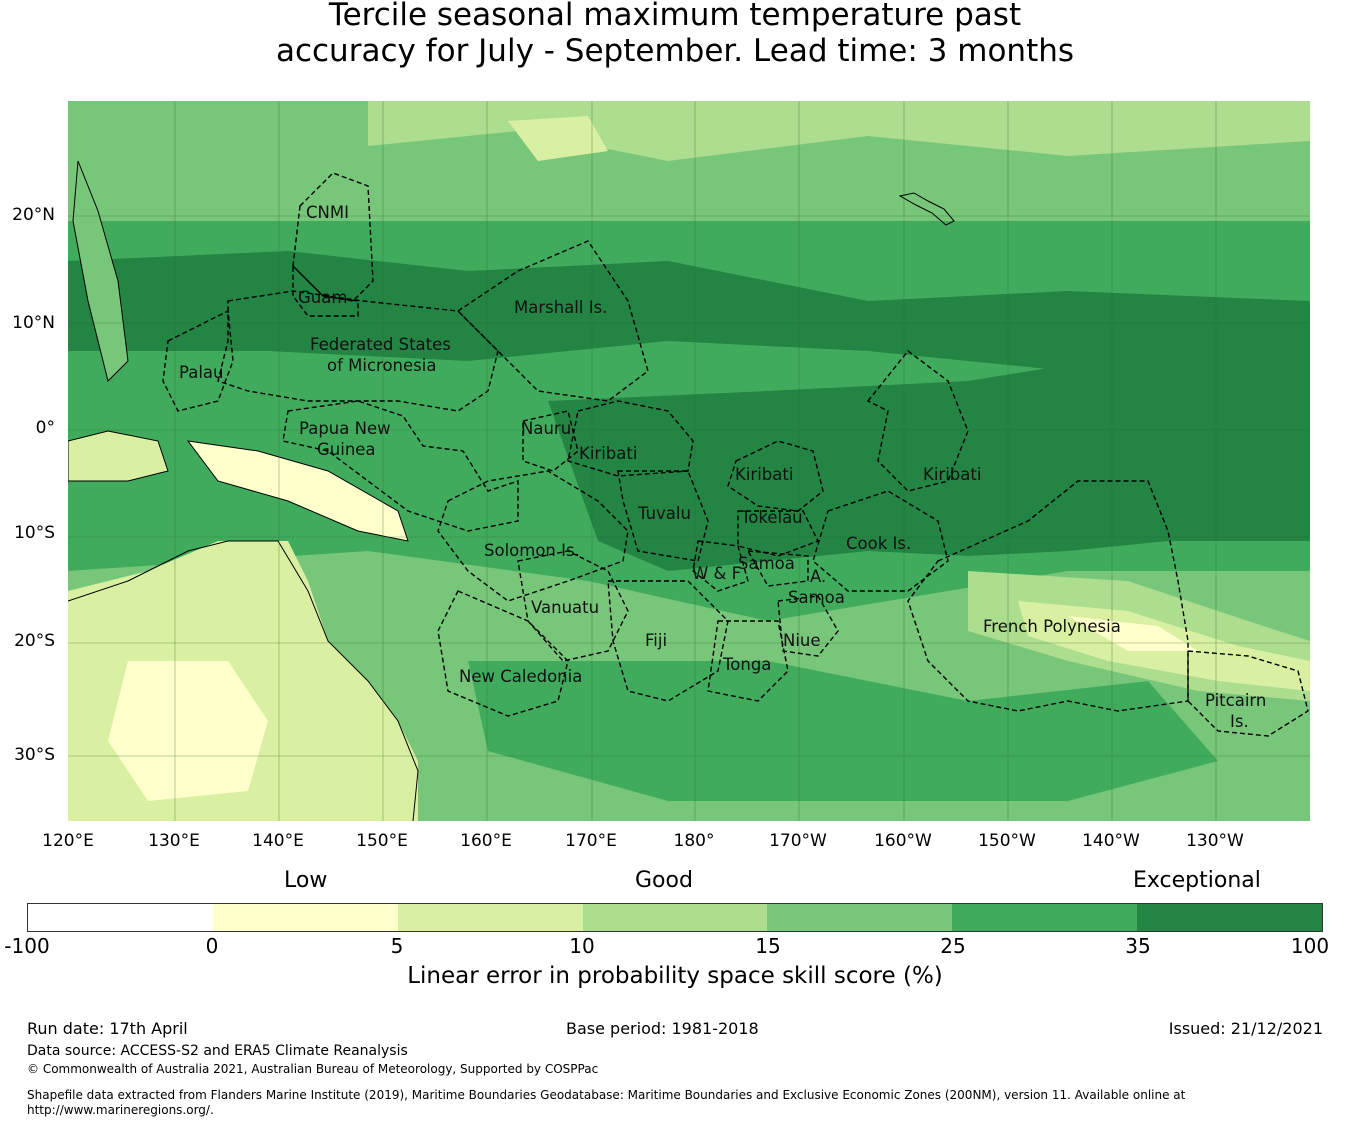 The height and width of the screenshot is (1125, 1350). What do you see at coordinates (778, 533) in the screenshot?
I see `eez-kiribati-phoenix` at bounding box center [778, 533].